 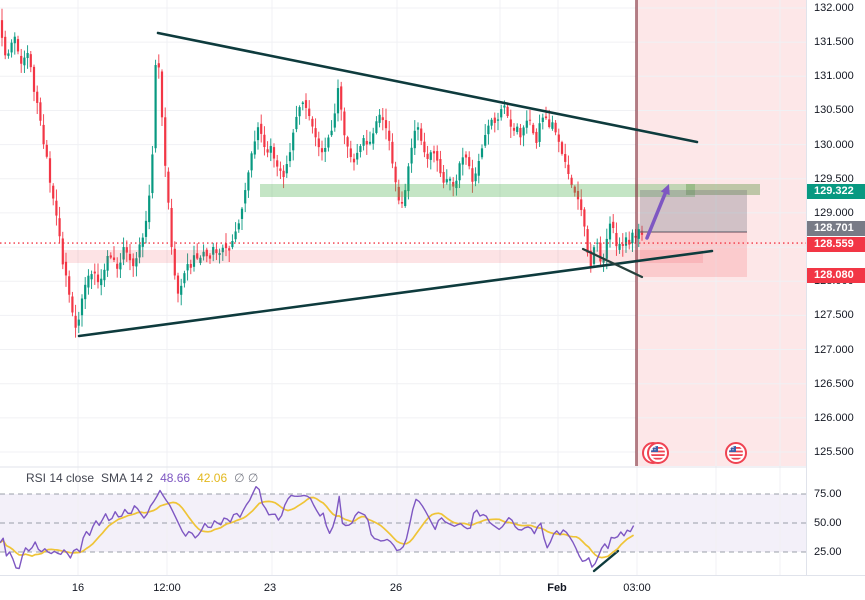 I want to click on descending-trendline, so click(x=427, y=87).